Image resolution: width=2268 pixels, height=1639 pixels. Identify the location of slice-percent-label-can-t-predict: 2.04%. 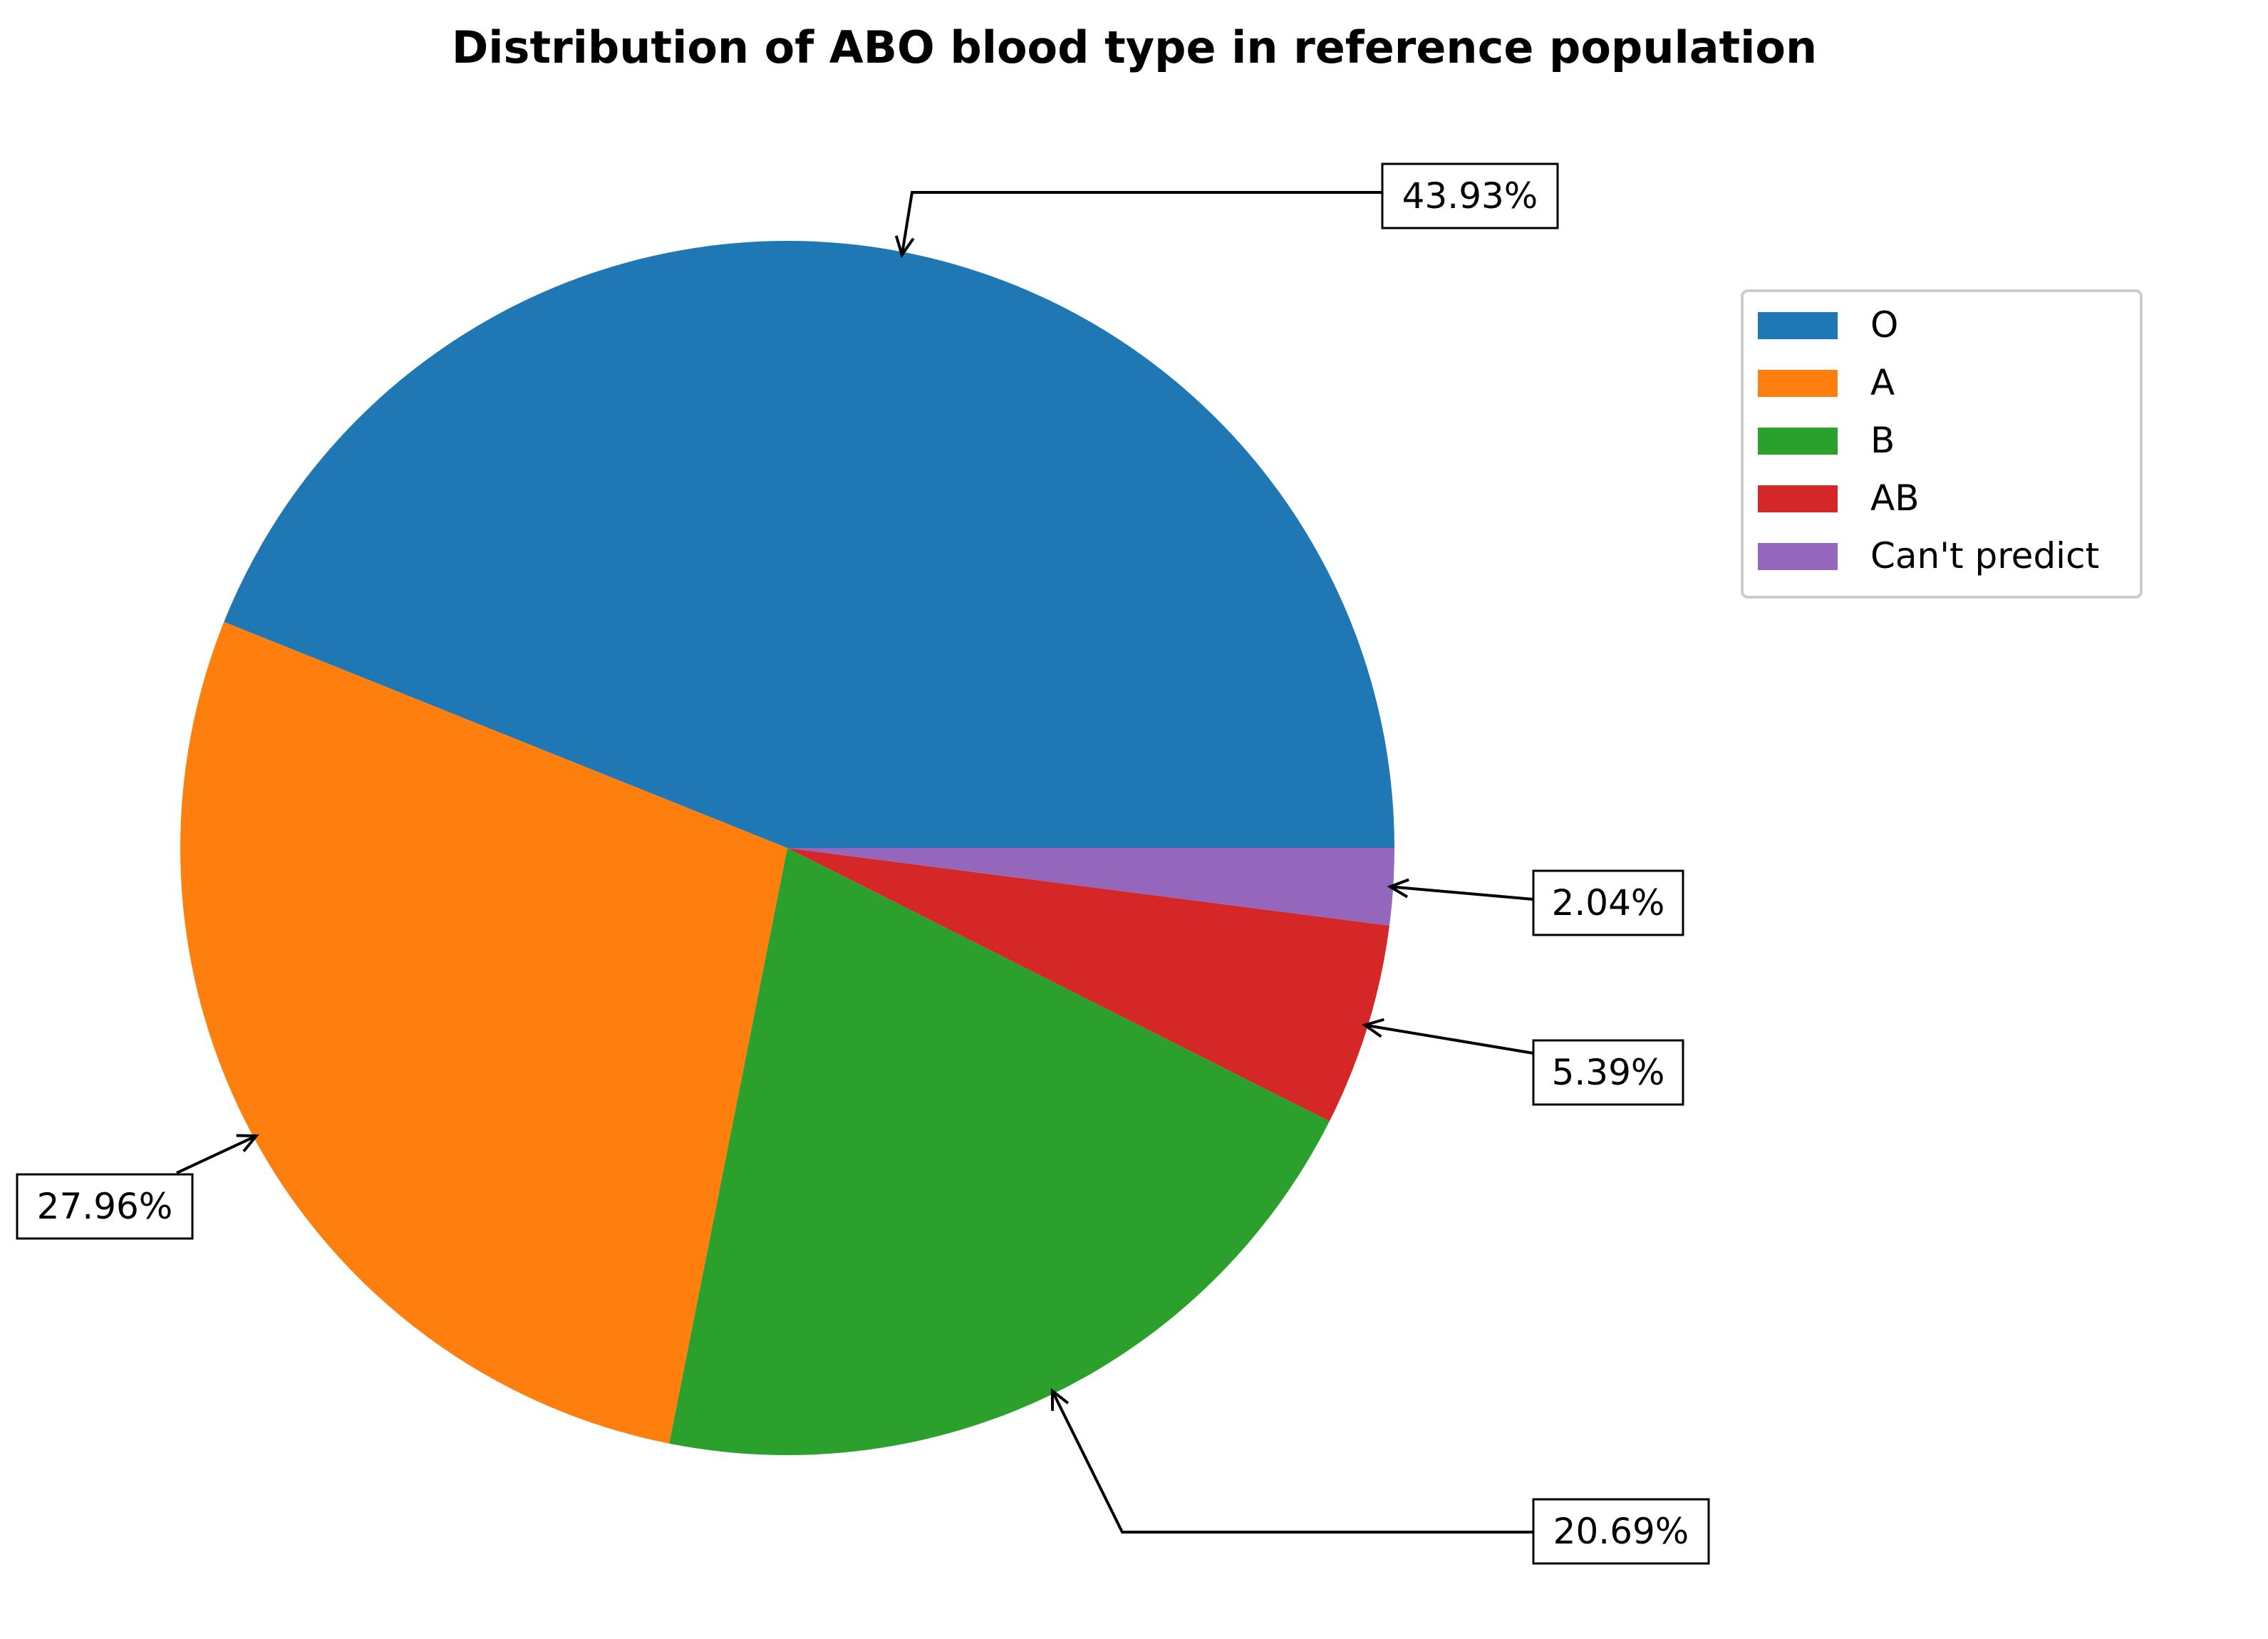
(1608, 903).